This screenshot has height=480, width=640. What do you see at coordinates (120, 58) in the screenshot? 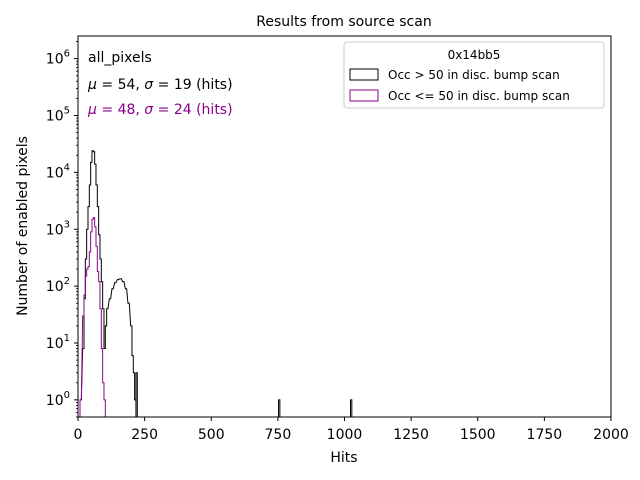
I see `selection-annotation: all_pixels` at bounding box center [120, 58].